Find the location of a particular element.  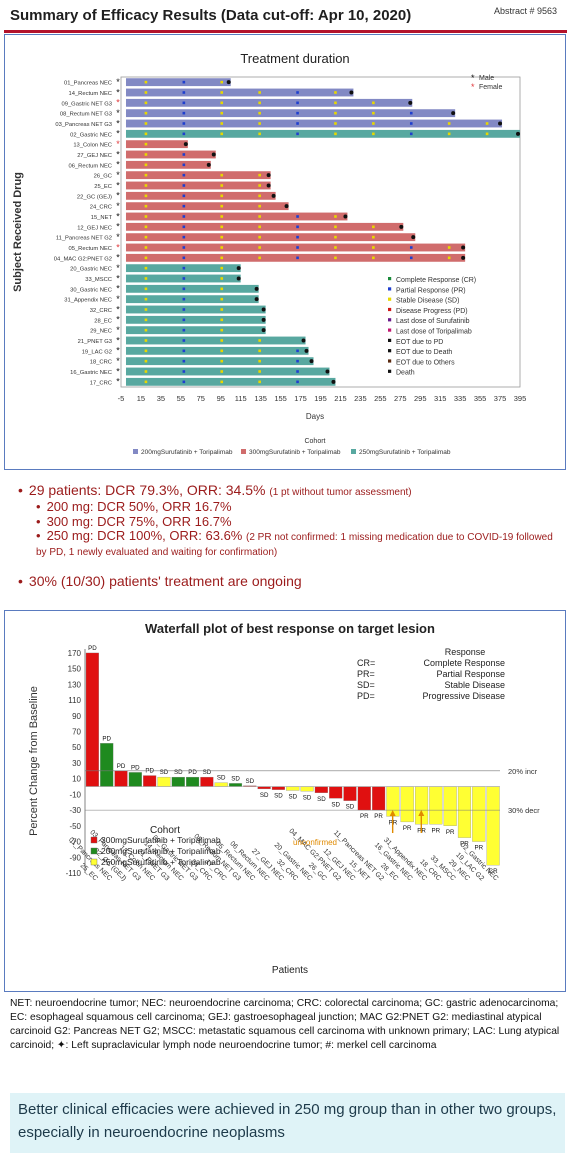

x-tick-label: 375 is located at coordinates (500, 398).